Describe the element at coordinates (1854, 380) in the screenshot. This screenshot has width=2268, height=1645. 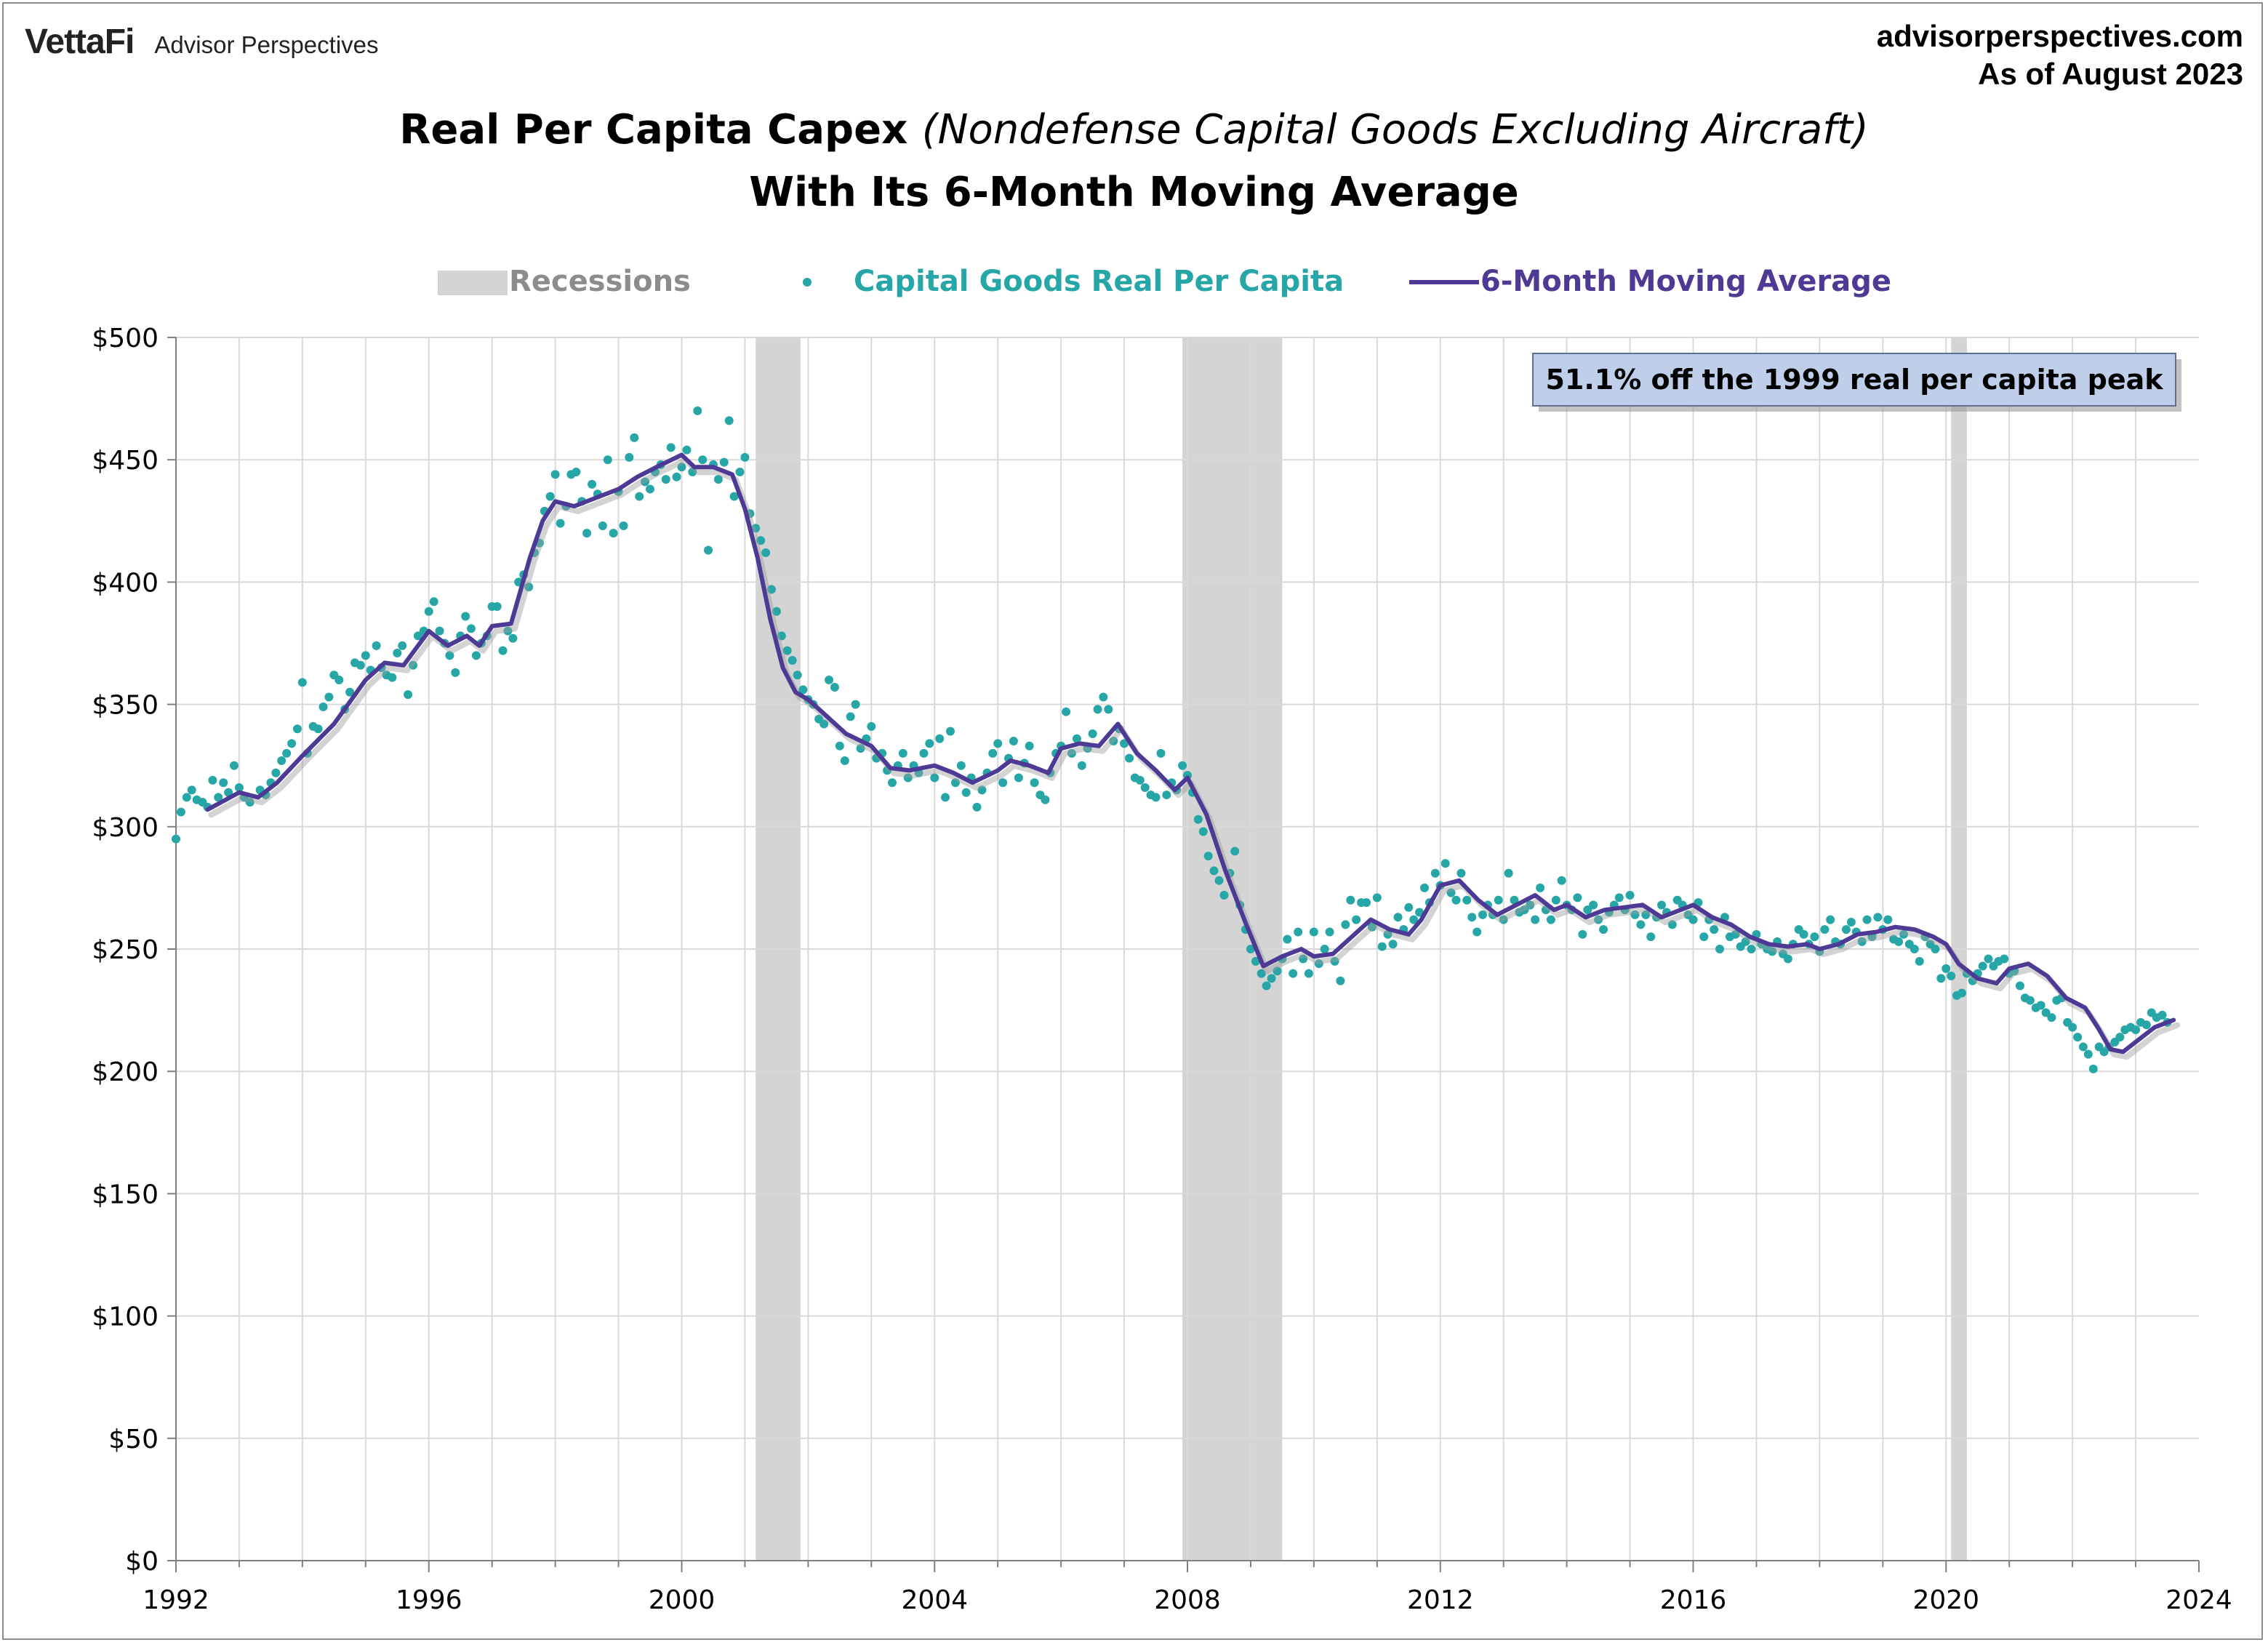
I see `annotation-box-bg` at that location.